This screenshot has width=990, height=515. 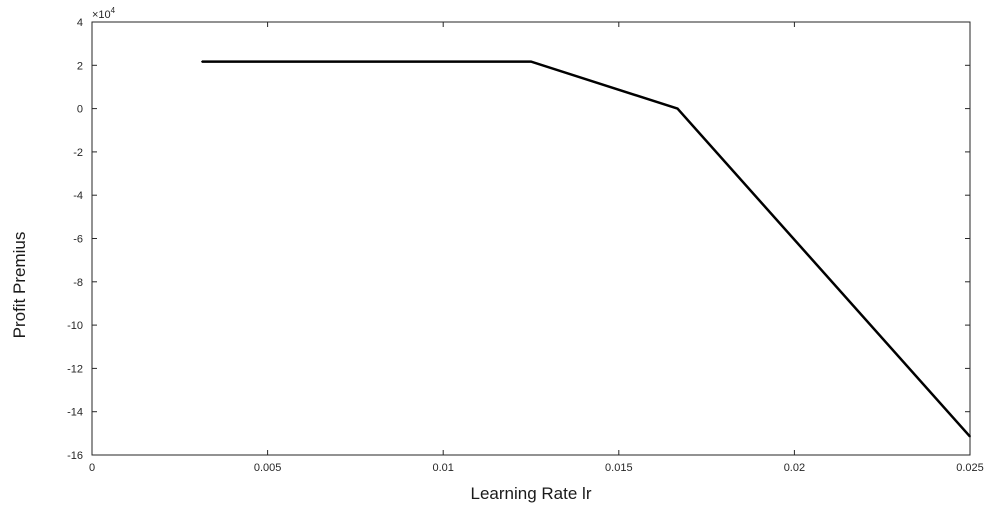 What do you see at coordinates (80, 23) in the screenshot?
I see `y-tick-label: 4` at bounding box center [80, 23].